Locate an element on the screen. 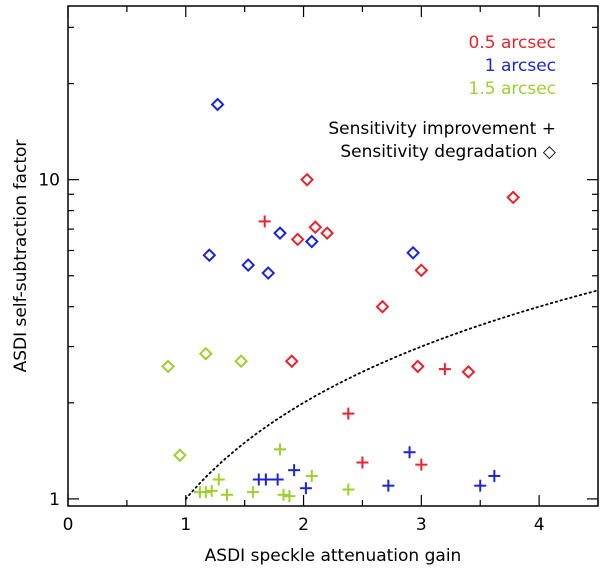 This screenshot has height=572, width=600. legend-series-1: 1 arcsec is located at coordinates (520, 66).